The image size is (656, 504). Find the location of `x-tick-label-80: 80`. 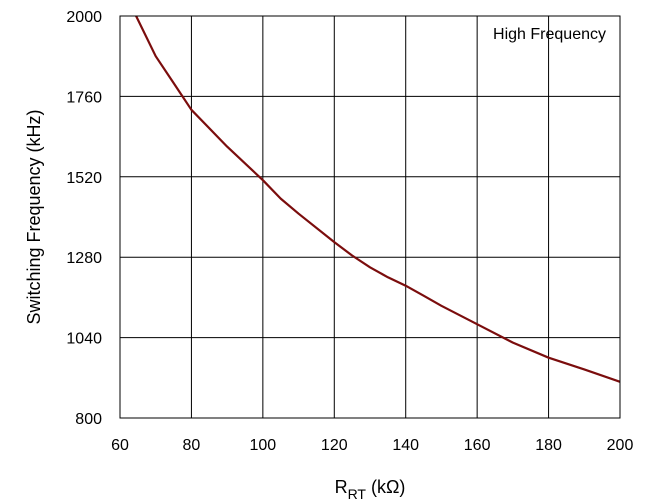

x-tick-label-80: 80 is located at coordinates (192, 445).